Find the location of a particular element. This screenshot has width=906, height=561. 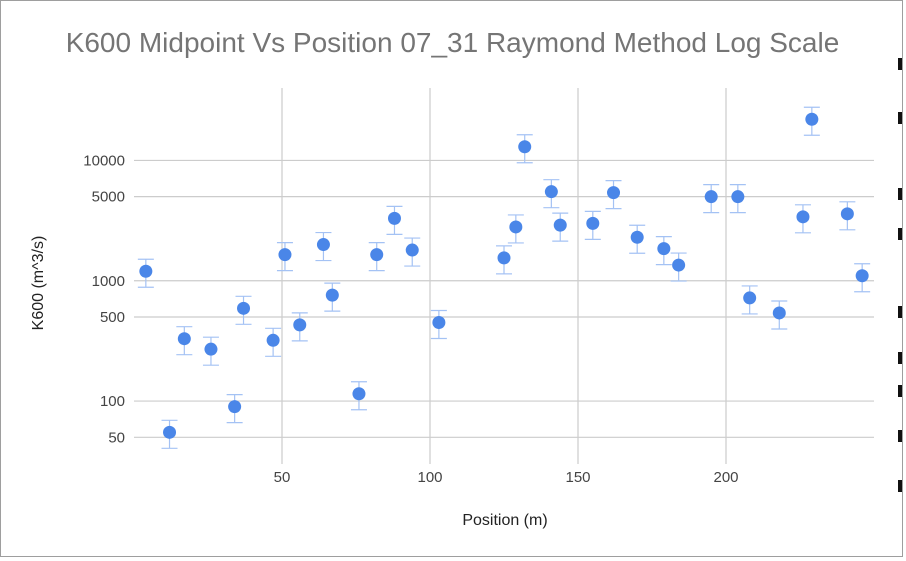

y-tick-label: 1000 is located at coordinates (108, 281).